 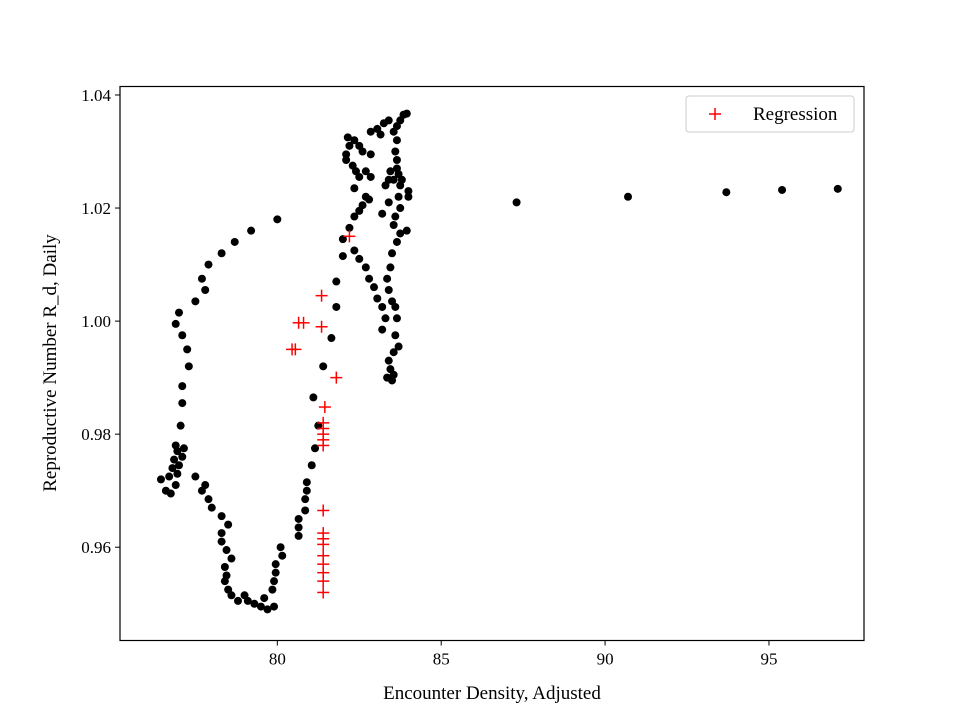 I want to click on x-tick-label: 80, so click(x=277, y=659).